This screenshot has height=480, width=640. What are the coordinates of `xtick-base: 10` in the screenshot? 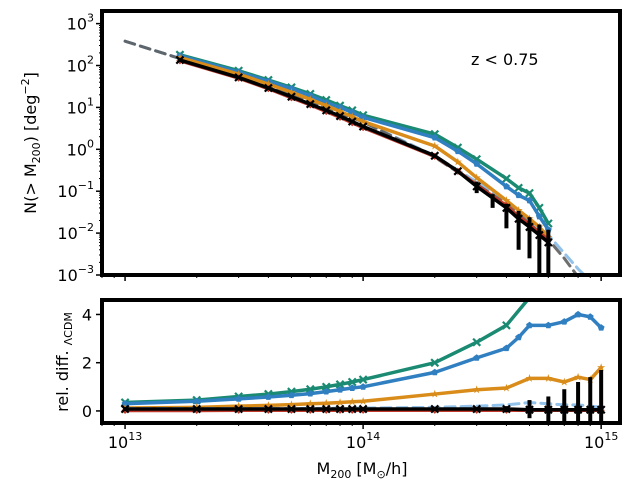 It's located at (356, 442).